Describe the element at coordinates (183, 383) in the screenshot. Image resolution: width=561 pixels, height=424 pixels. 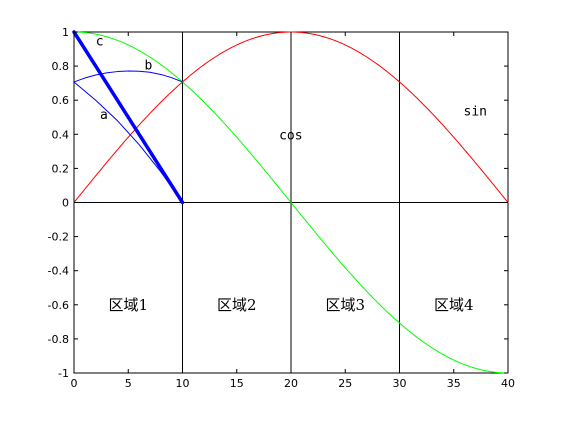
I see `x-tick-label: 10` at that location.